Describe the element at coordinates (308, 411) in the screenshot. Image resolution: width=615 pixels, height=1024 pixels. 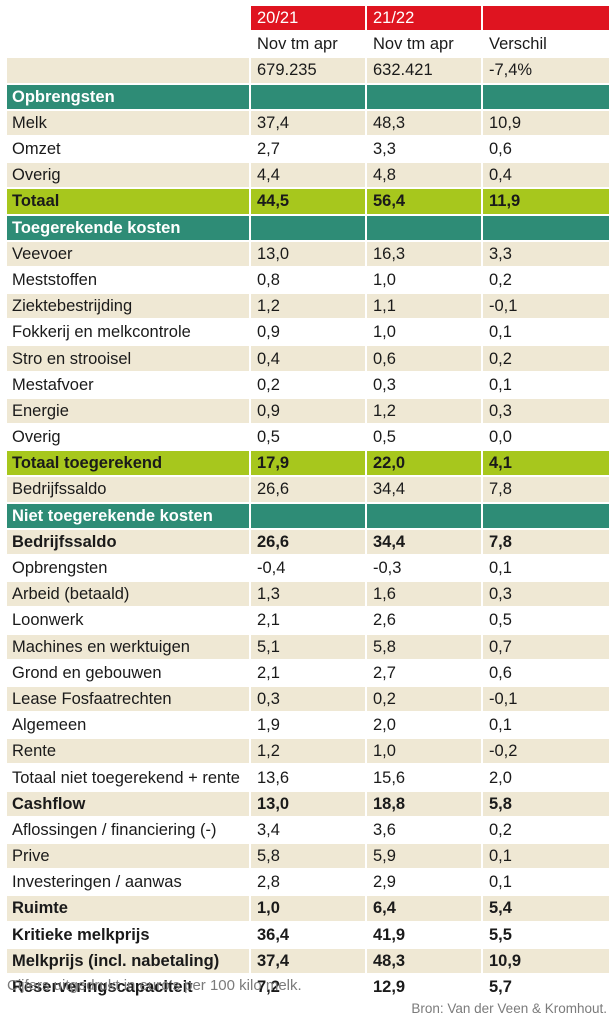
I see `table-row: Energie 0,9 1,2 0,3` at that location.